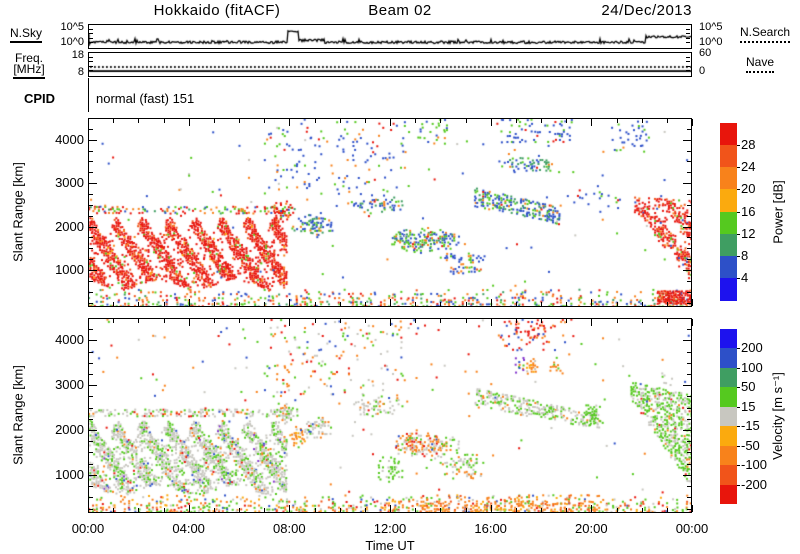  Describe the element at coordinates (88, 95) in the screenshot. I see `cpid-axis-line` at that location.